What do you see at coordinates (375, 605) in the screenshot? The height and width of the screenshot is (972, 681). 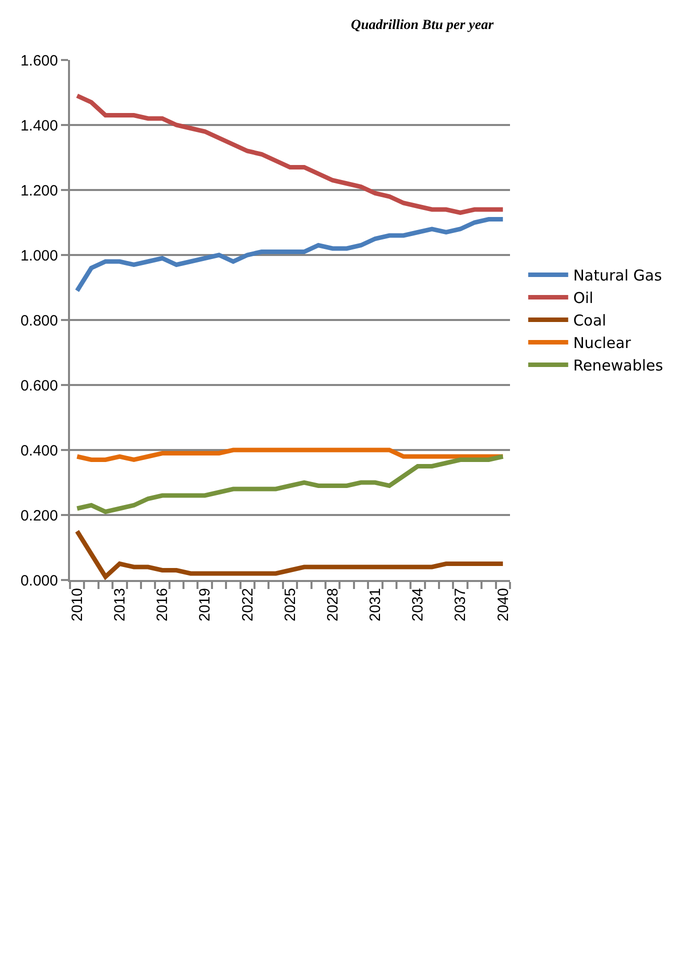 I see `x-tick-label: 2031` at bounding box center [375, 605].